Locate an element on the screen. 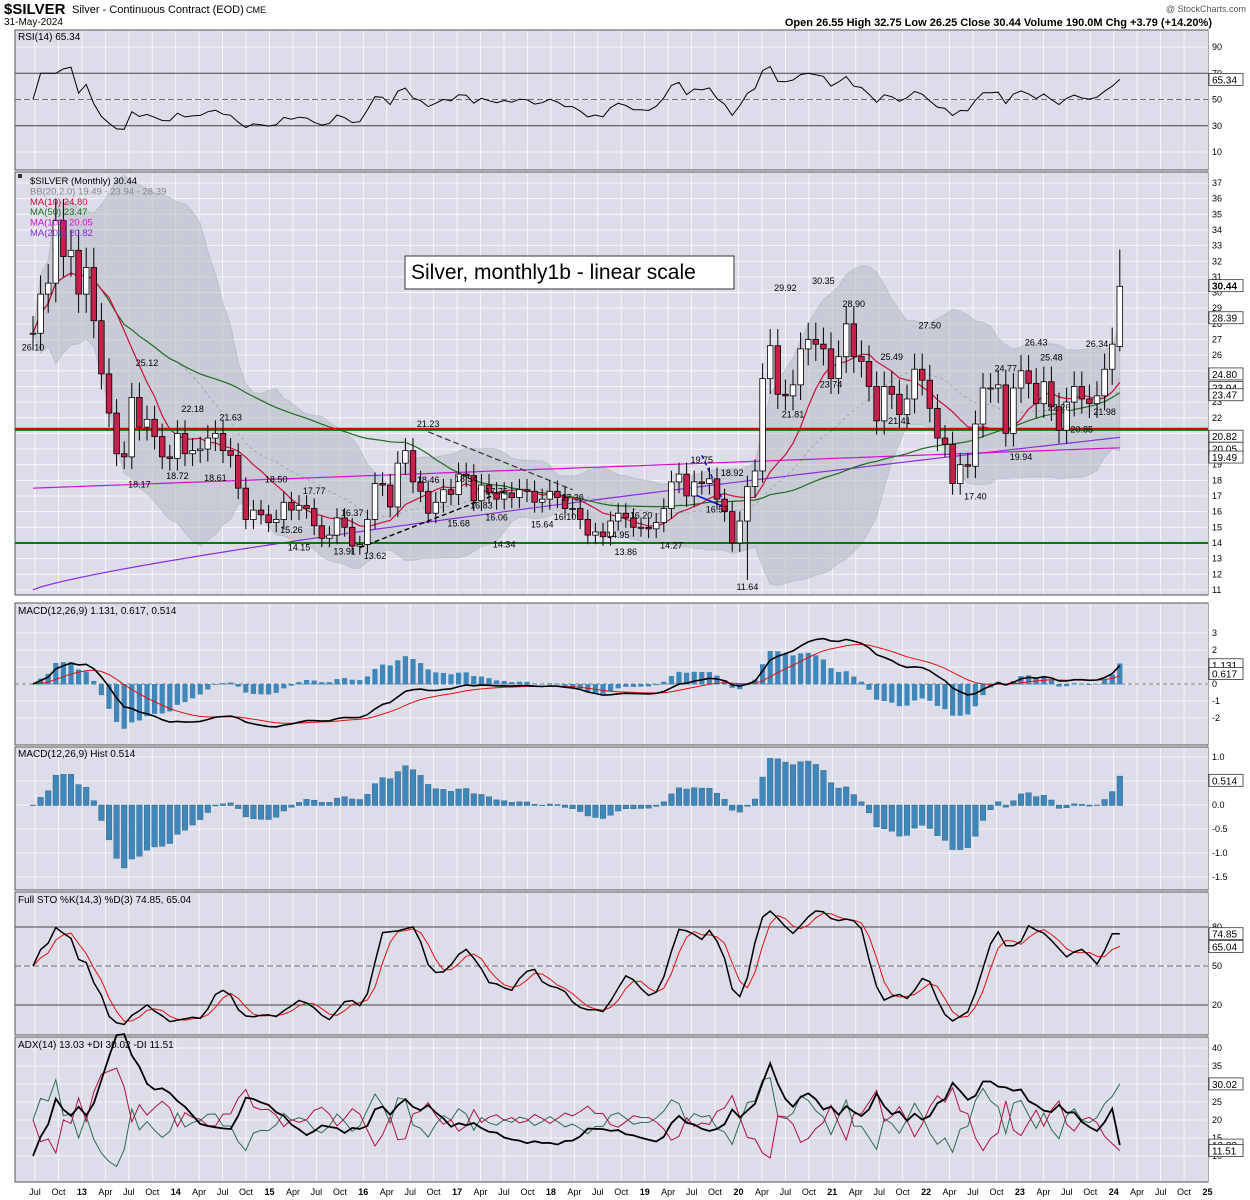  sto-panel is located at coordinates (611, 963).